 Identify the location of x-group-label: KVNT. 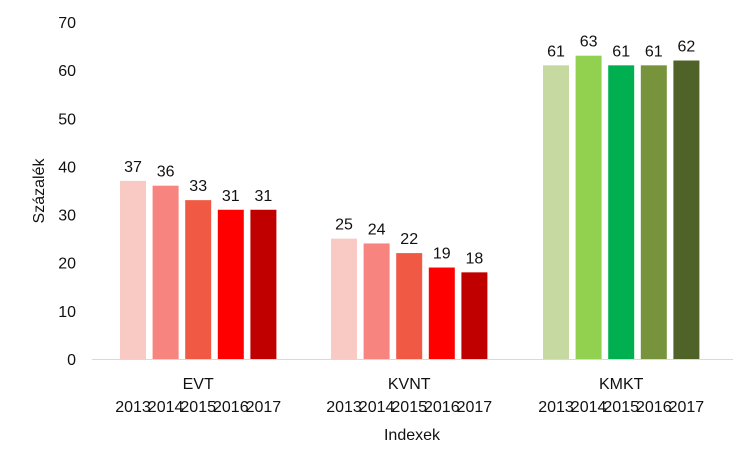
(409, 384).